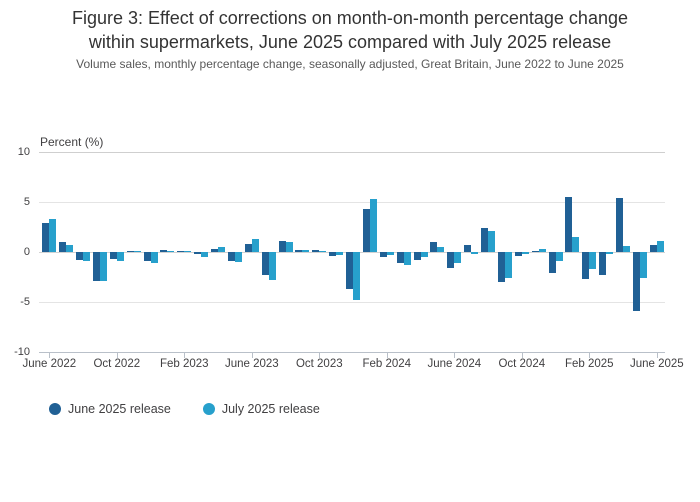 Image resolution: width=700 pixels, height=502 pixels. Describe the element at coordinates (25, 302) in the screenshot. I see `y-tick-label: -5` at that location.